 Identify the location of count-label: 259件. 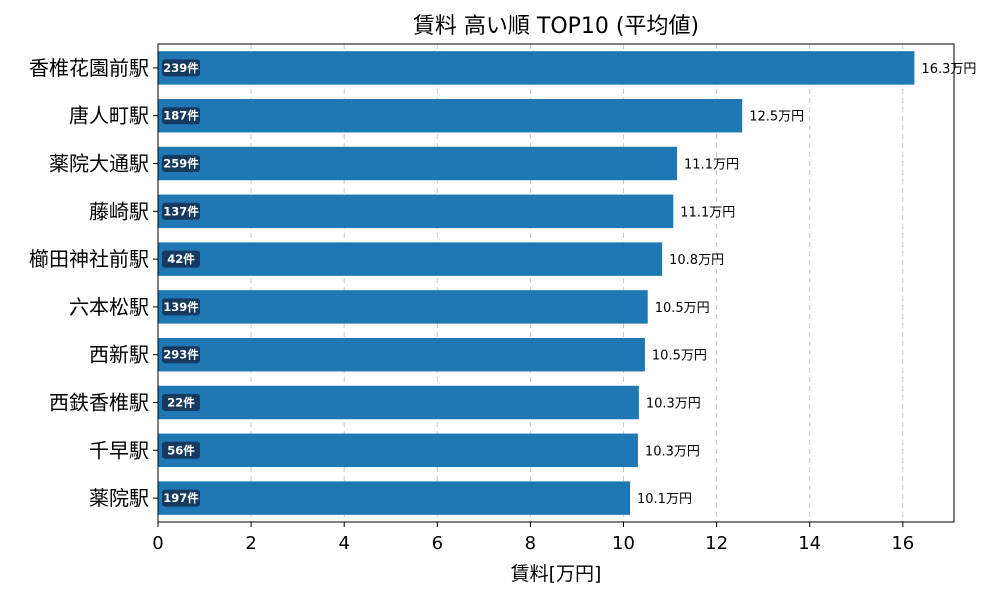
(181, 164).